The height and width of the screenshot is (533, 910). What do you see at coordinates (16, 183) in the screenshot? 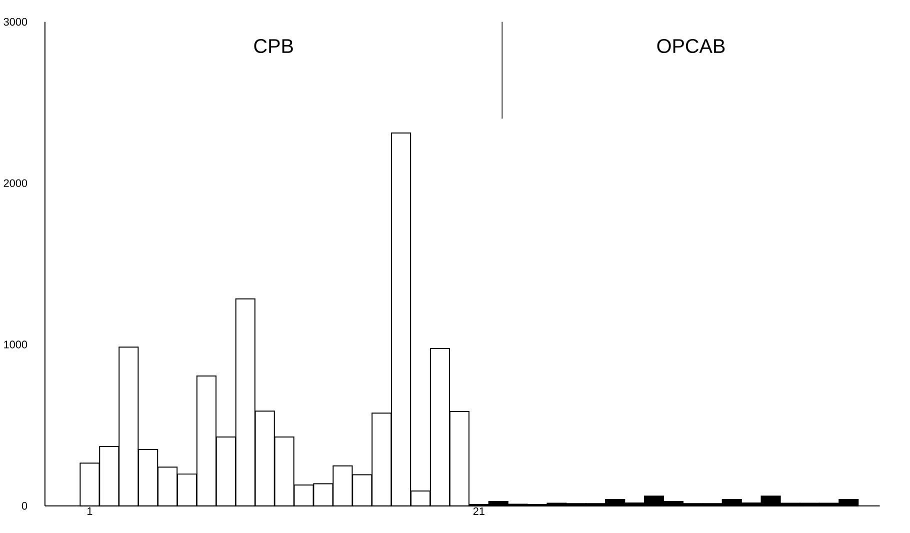
I see `y-tick-label: 2000` at bounding box center [16, 183].